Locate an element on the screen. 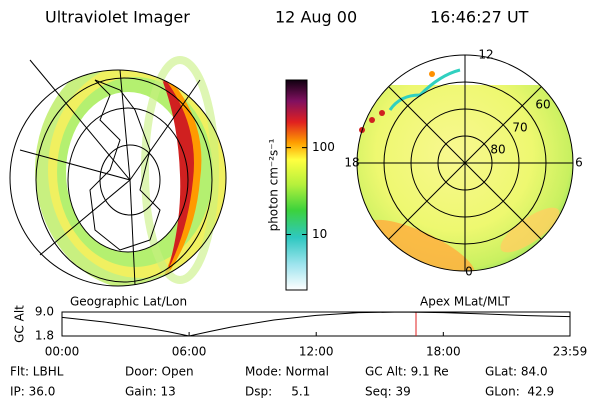 Image resolution: width=600 pixels, height=400 pixels. y-axis-label: GC Alt is located at coordinates (20, 324).